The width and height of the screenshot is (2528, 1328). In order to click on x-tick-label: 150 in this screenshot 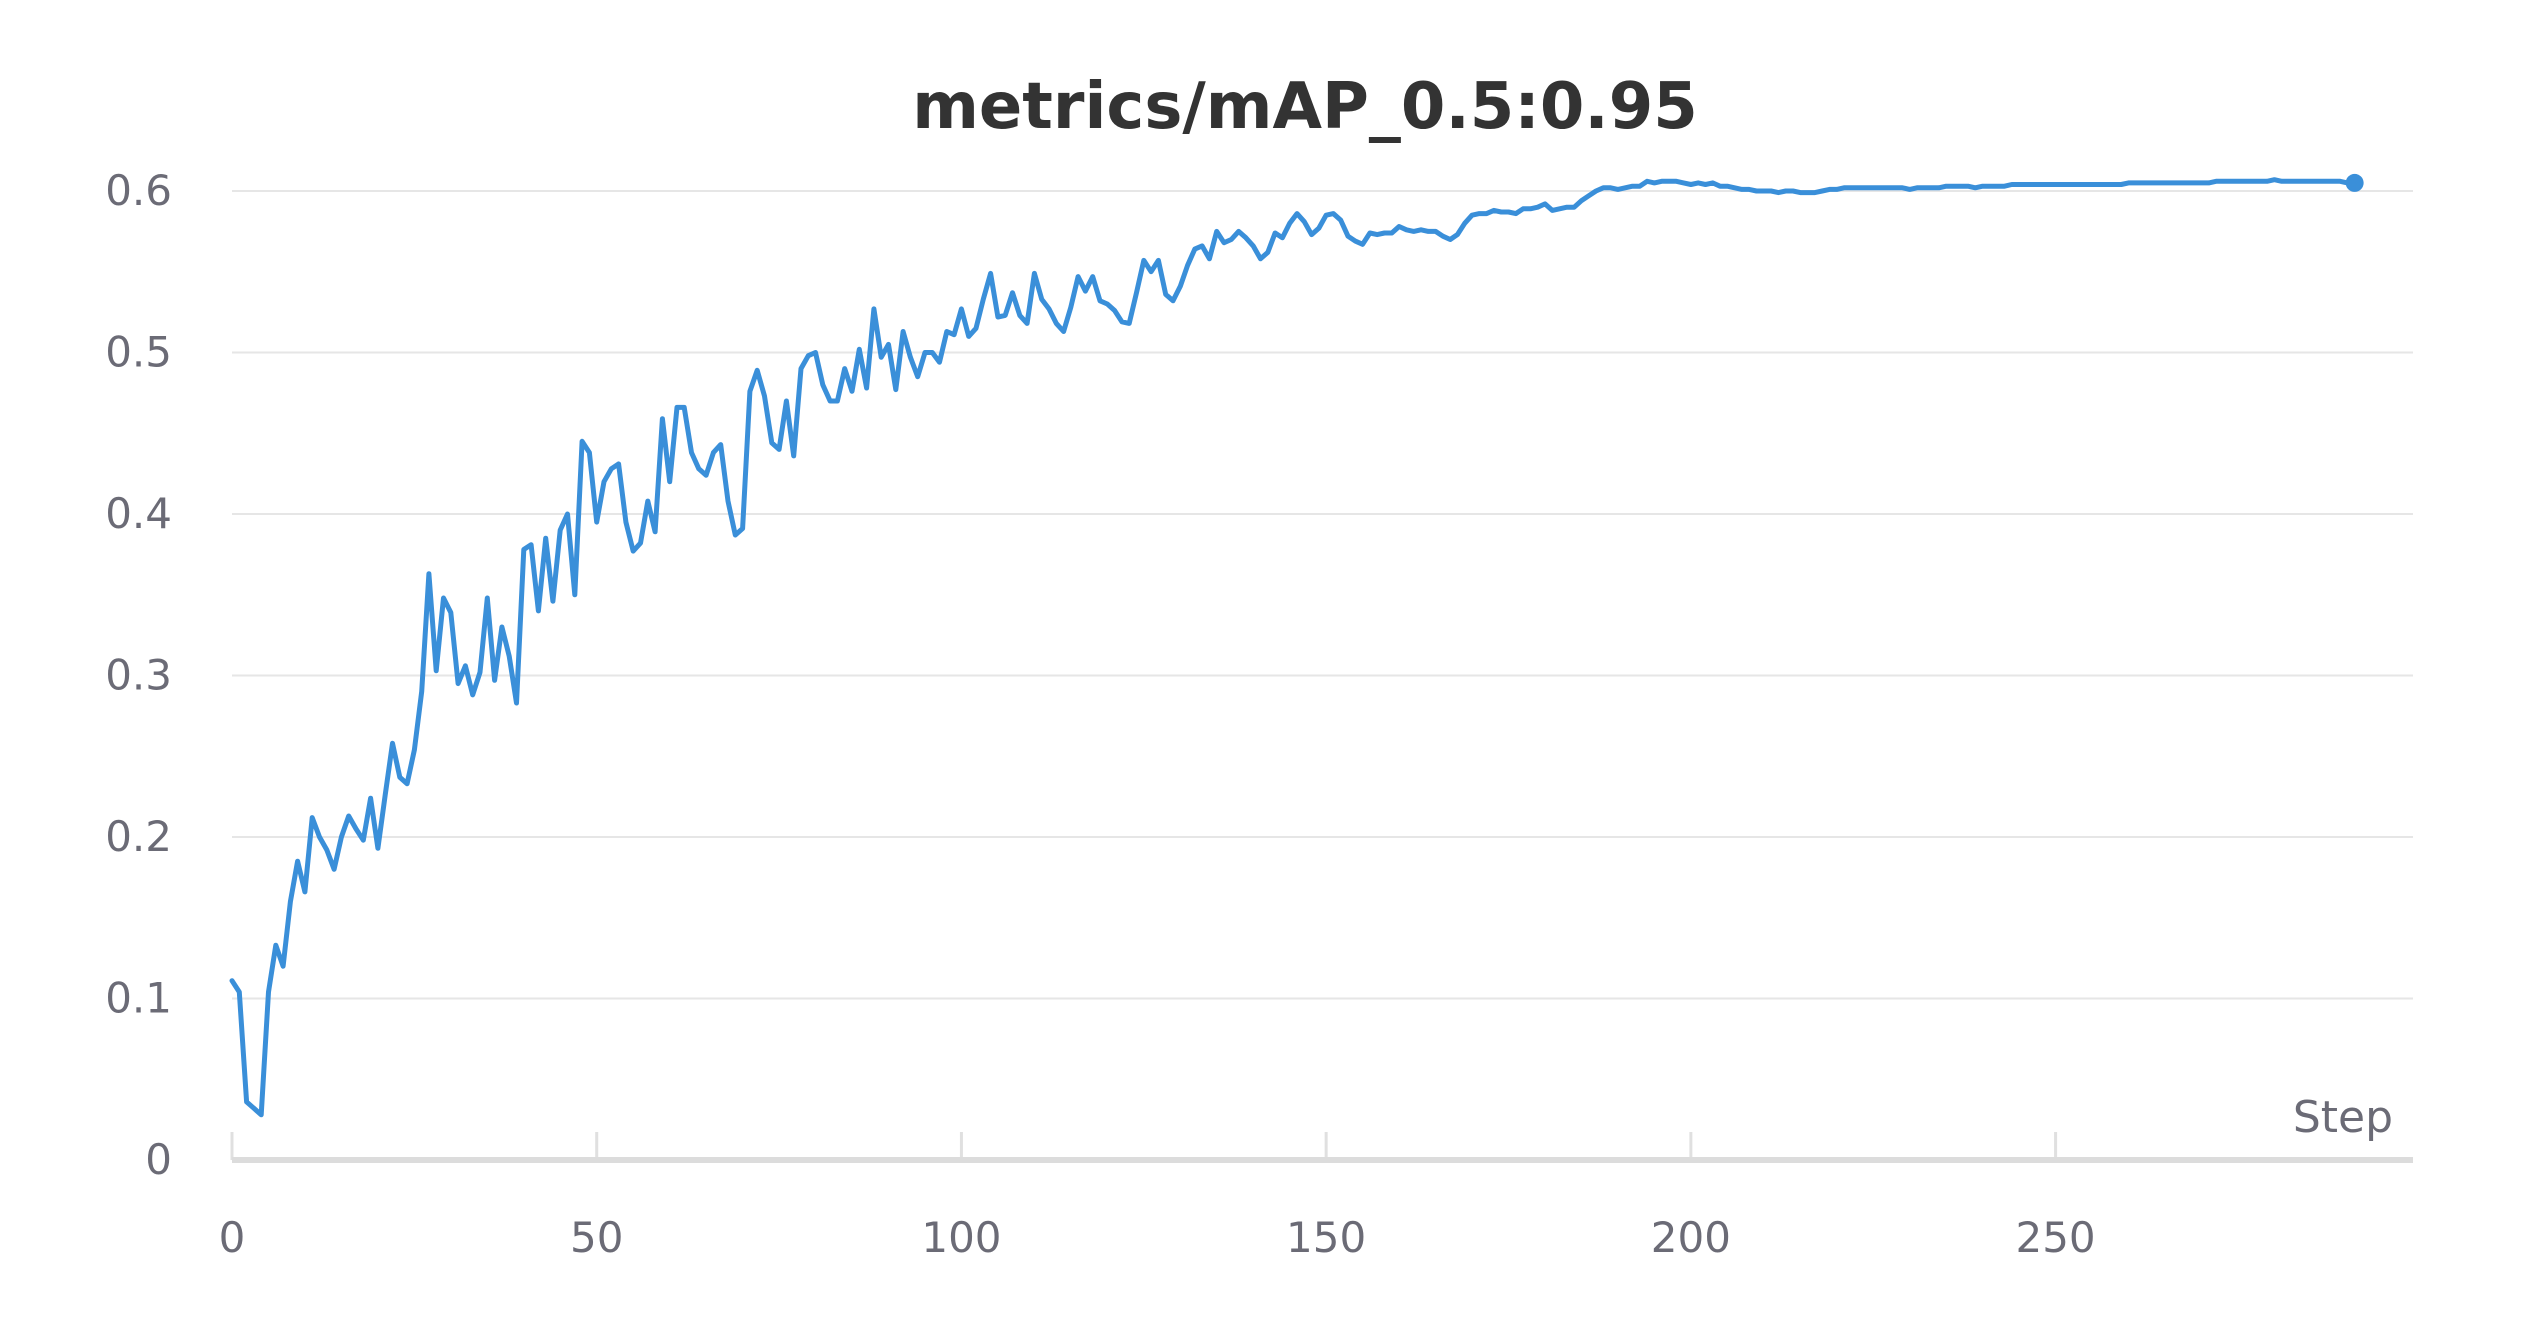, I will do `click(1326, 1237)`.